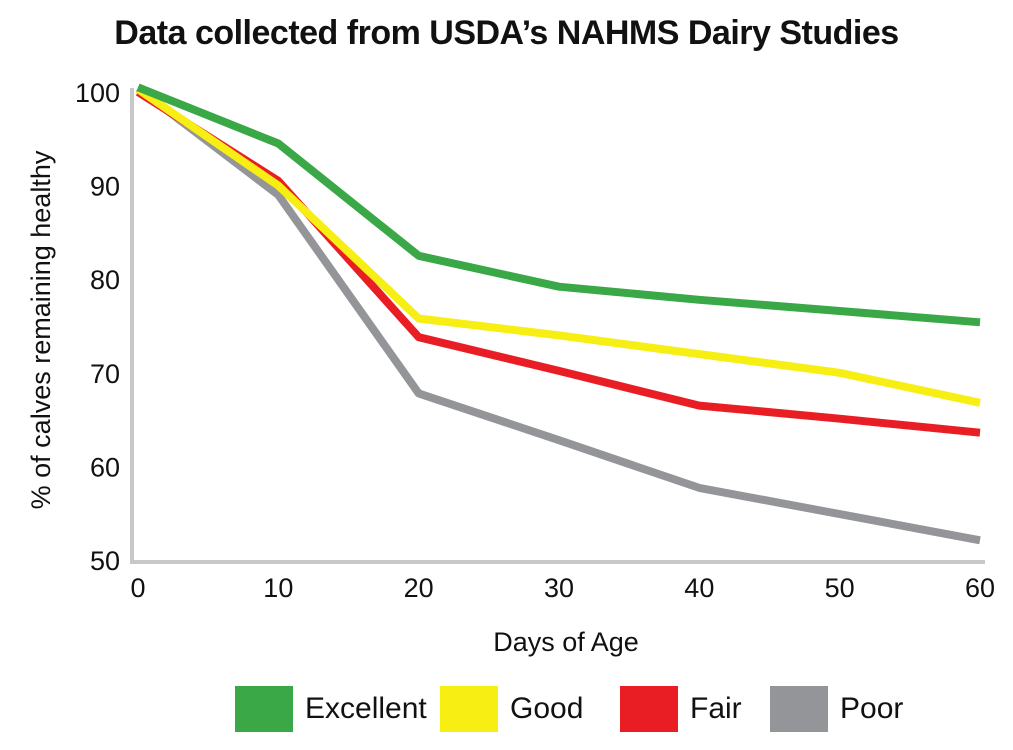  Describe the element at coordinates (105, 467) in the screenshot. I see `y-tick-label: 60` at that location.